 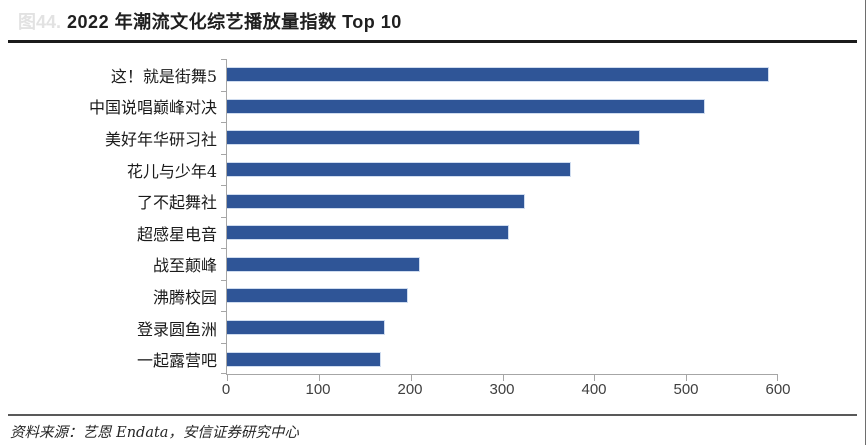 What do you see at coordinates (184, 297) in the screenshot?
I see `category-label: 沸腾校园` at bounding box center [184, 297].